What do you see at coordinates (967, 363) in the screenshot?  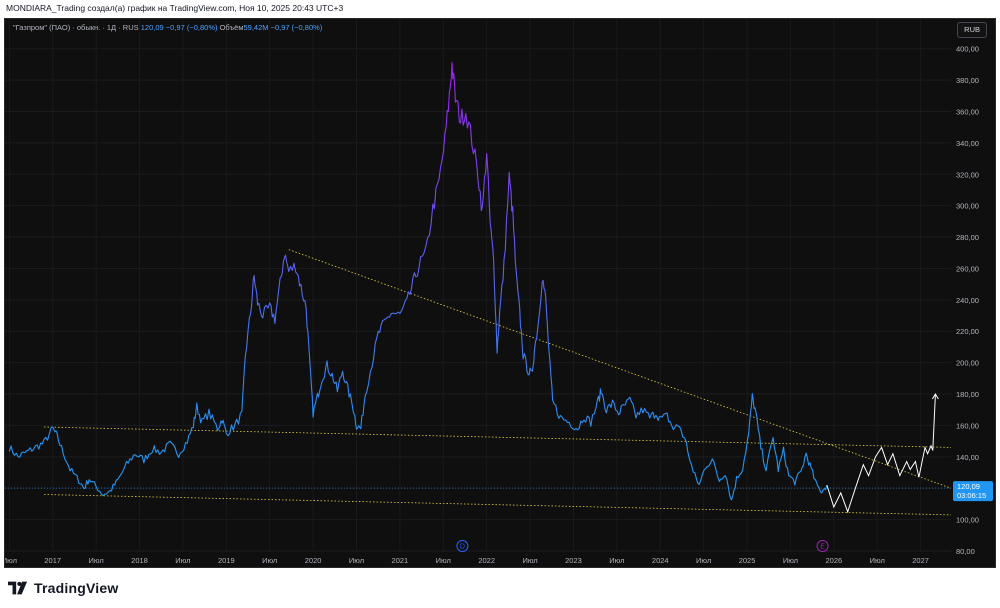 I see `y-tick-label: 200,00` at bounding box center [967, 363].